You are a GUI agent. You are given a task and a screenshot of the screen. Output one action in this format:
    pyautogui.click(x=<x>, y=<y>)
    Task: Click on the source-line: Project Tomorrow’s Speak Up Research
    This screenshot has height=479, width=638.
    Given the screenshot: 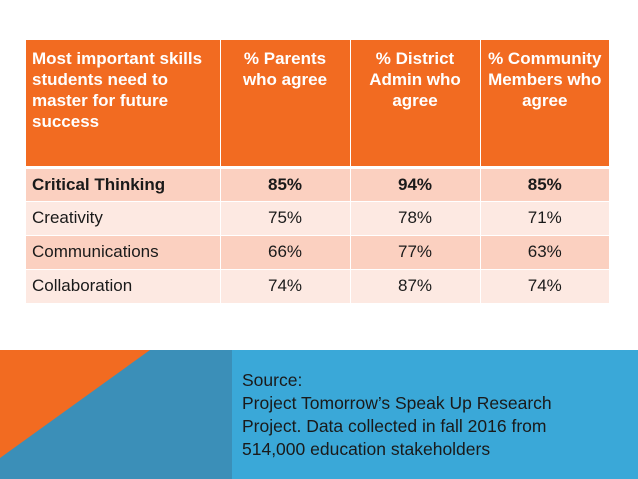 What is the action you would take?
    pyautogui.click(x=397, y=403)
    